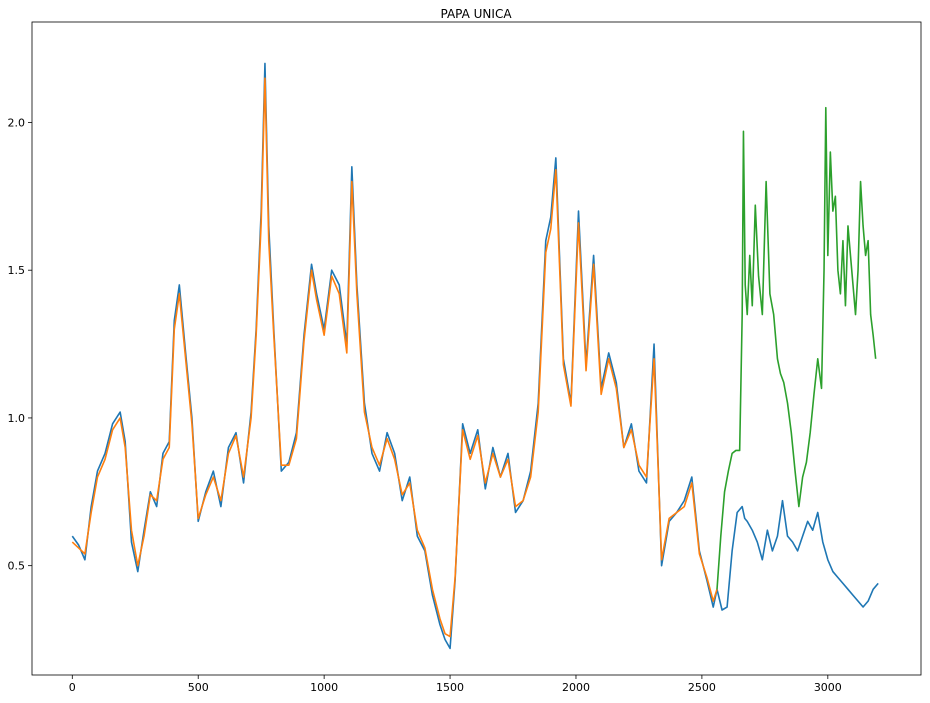 Image resolution: width=930 pixels, height=703 pixels. Describe the element at coordinates (20, 344) in the screenshot. I see `y-axis-ticks: 0.5 1.0 1.5 2.0` at that location.